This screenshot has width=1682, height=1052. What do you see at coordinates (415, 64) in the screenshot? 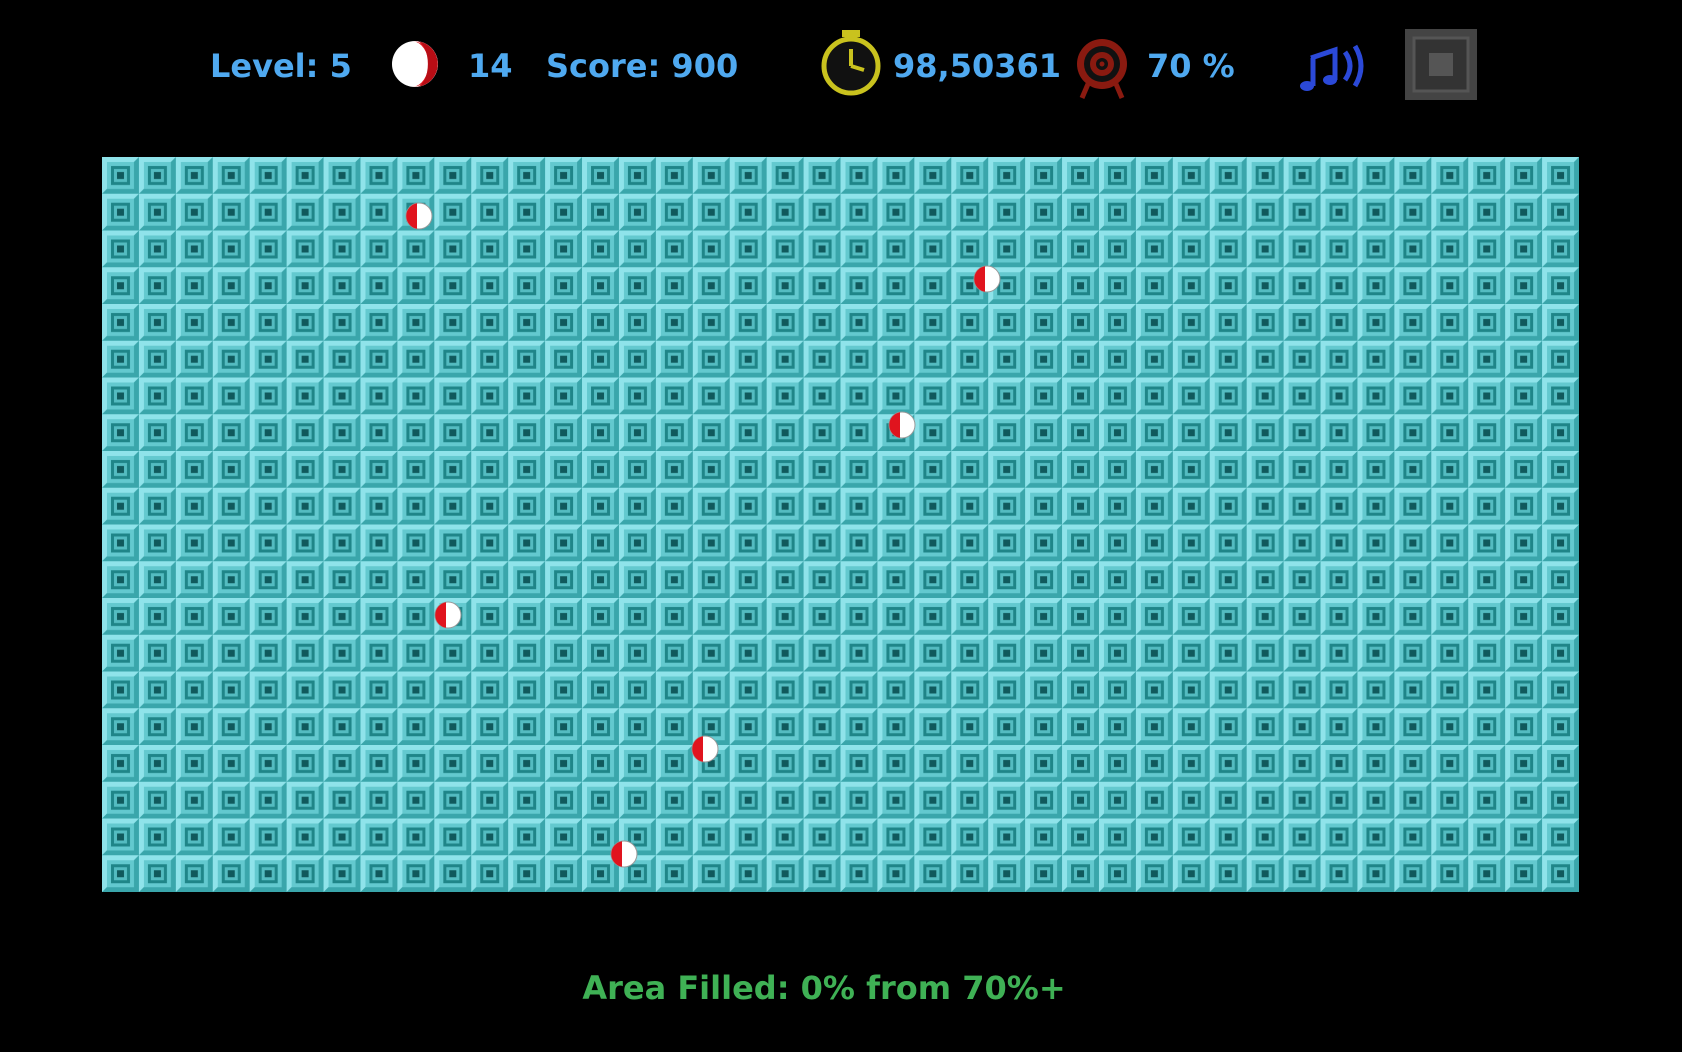
I see `lives-icon` at bounding box center [415, 64].